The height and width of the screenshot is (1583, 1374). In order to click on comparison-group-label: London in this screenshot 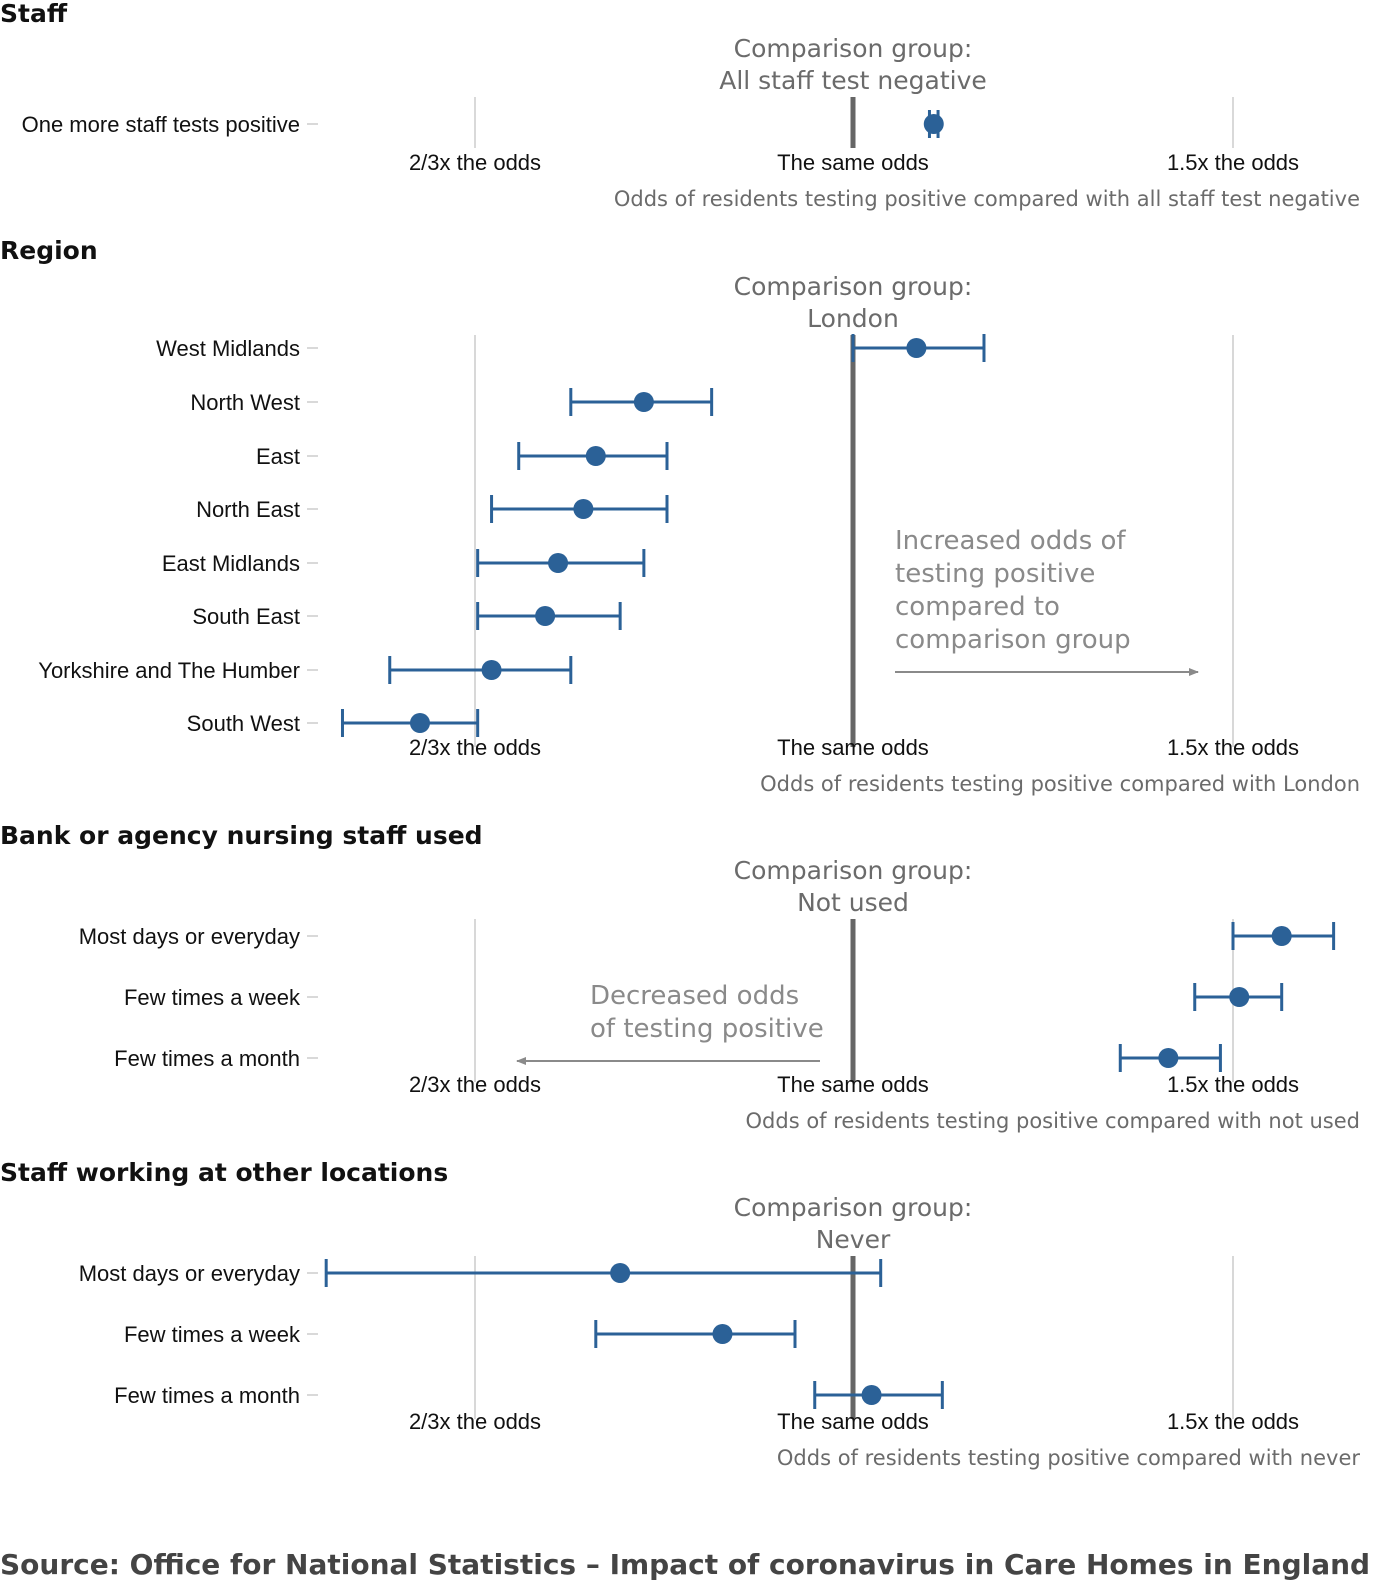, I will do `click(853, 318)`.